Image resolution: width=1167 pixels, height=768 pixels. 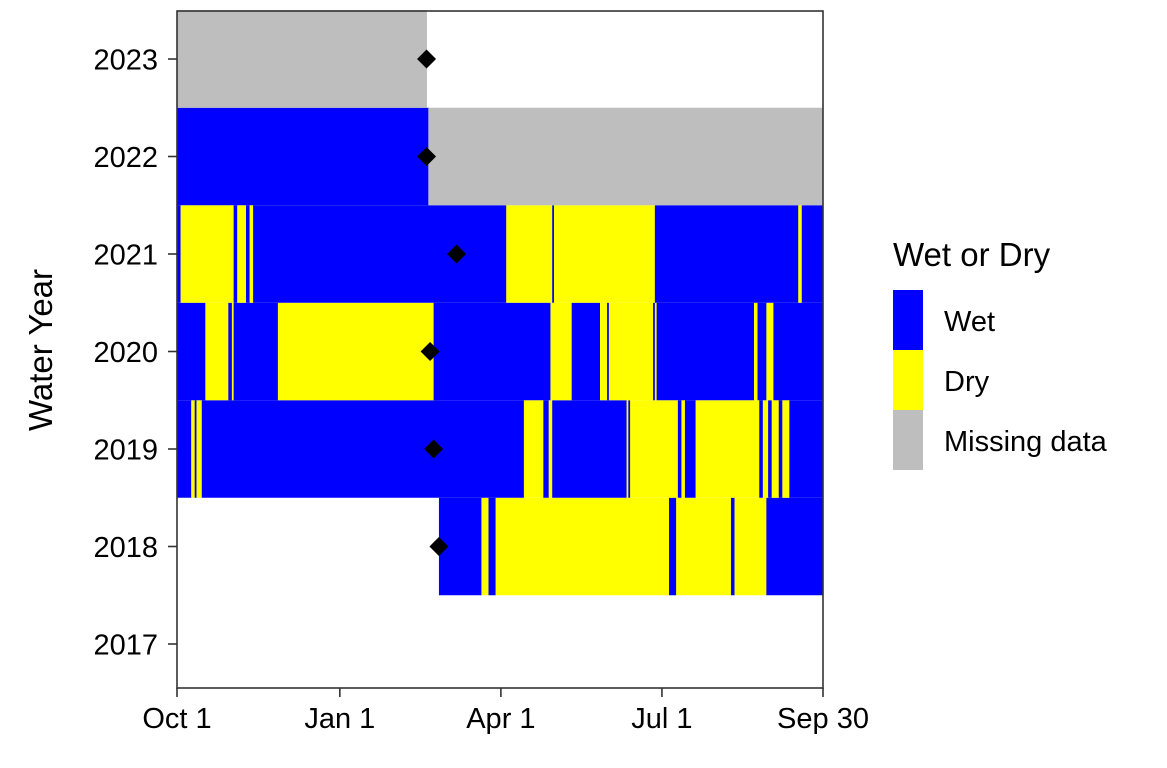 I want to click on marker-2018, so click(x=439, y=546).